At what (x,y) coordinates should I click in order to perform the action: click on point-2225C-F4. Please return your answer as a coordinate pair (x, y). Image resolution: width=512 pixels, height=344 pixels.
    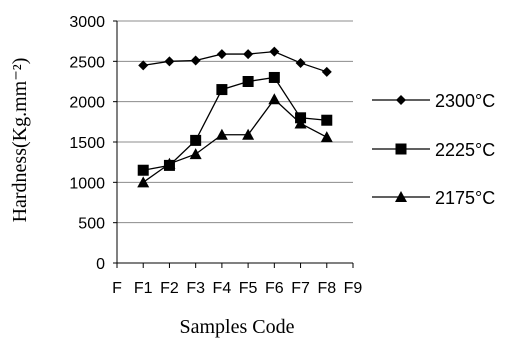
    Looking at the image, I should click on (222, 90).